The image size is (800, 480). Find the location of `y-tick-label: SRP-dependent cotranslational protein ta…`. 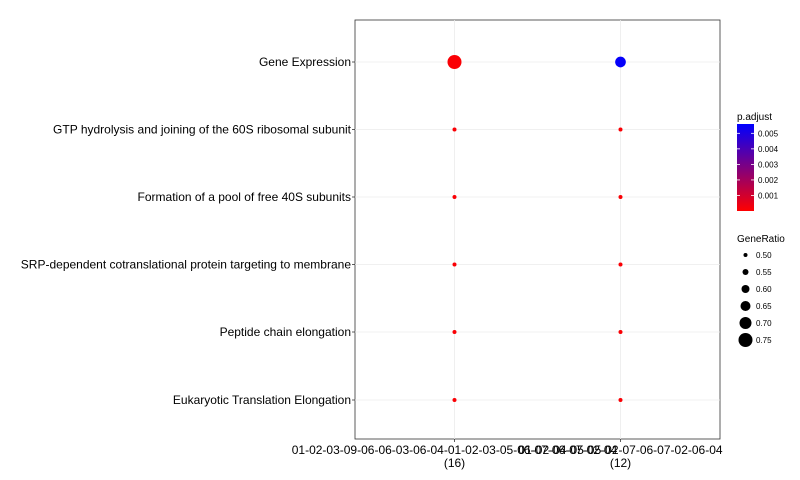

y-tick-label: SRP-dependent cotranslational protein ta… is located at coordinates (186, 265).